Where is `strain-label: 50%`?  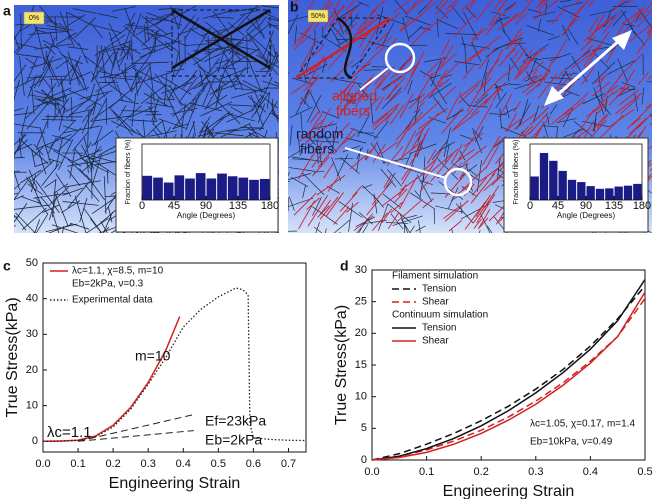
strain-label: 50% is located at coordinates (318, 16).